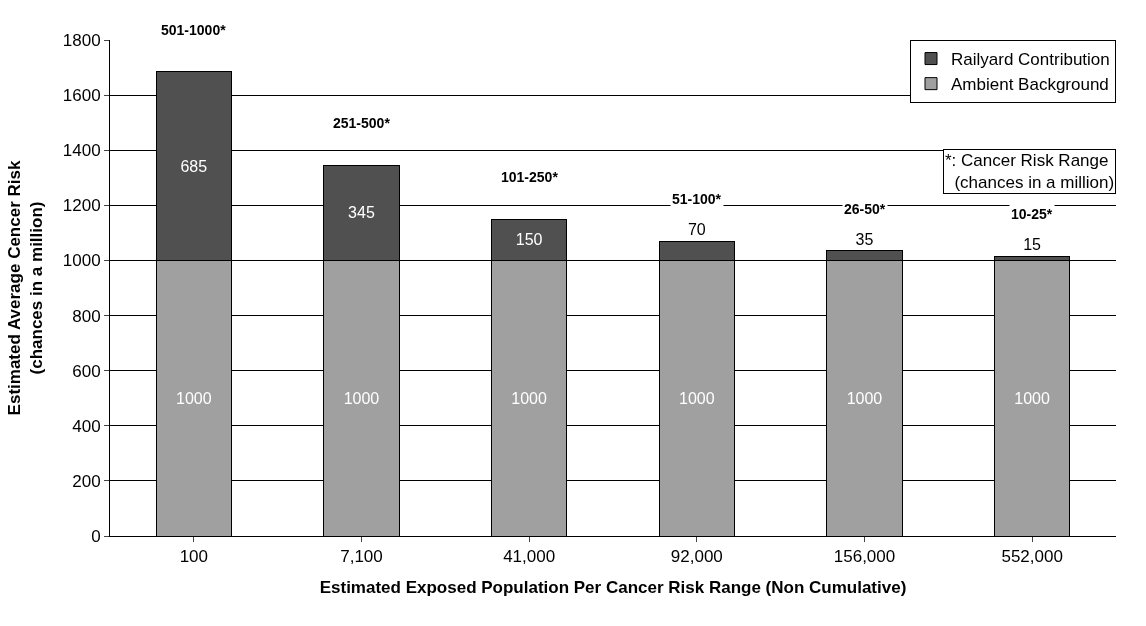 Image resolution: width=1146 pixels, height=626 pixels. What do you see at coordinates (697, 199) in the screenshot?
I see `annotation: 51-100*` at bounding box center [697, 199].